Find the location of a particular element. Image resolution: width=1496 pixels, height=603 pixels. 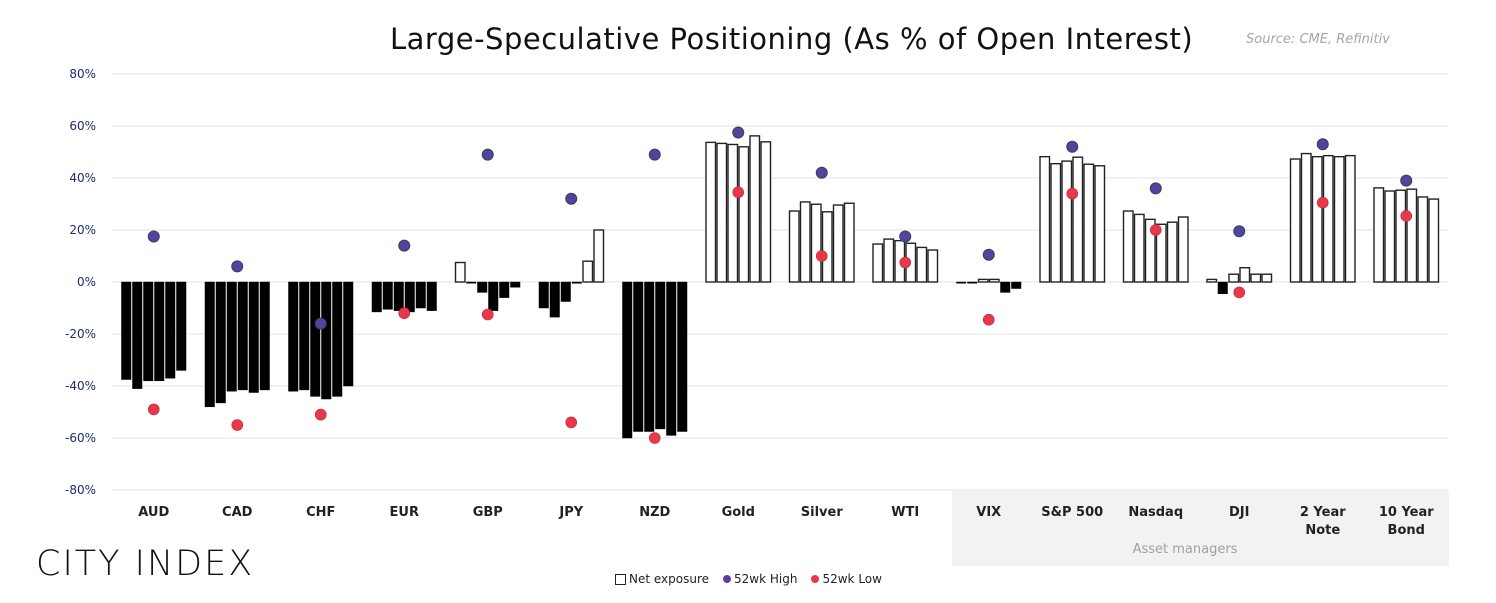

x-category-label: JPY is located at coordinates (570, 512).